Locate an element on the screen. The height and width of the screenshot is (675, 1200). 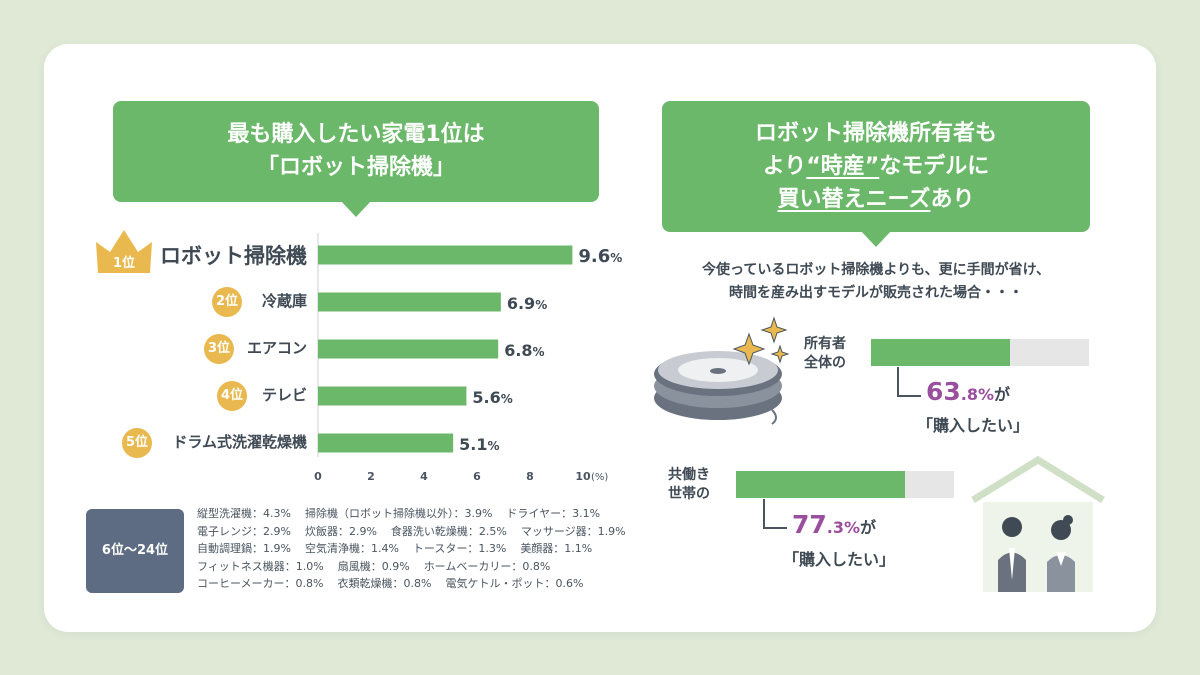
others-item: 食器洗い乾燥機：2.5% is located at coordinates (448, 531).